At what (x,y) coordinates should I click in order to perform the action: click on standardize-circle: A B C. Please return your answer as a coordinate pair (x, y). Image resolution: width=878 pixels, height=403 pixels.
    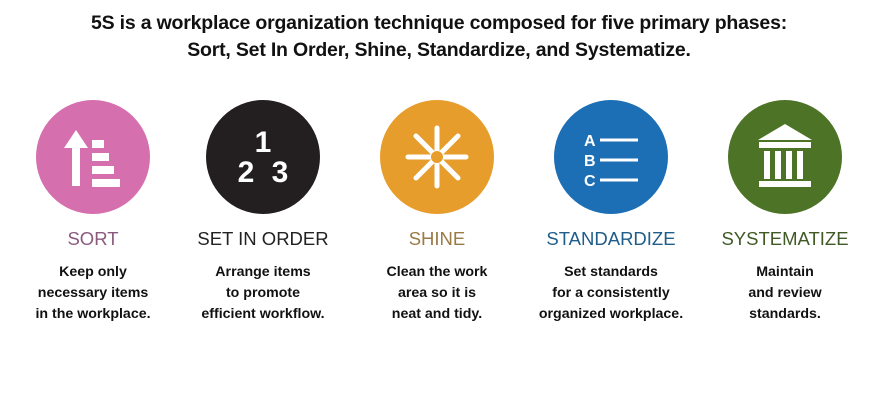
    Looking at the image, I should click on (611, 157).